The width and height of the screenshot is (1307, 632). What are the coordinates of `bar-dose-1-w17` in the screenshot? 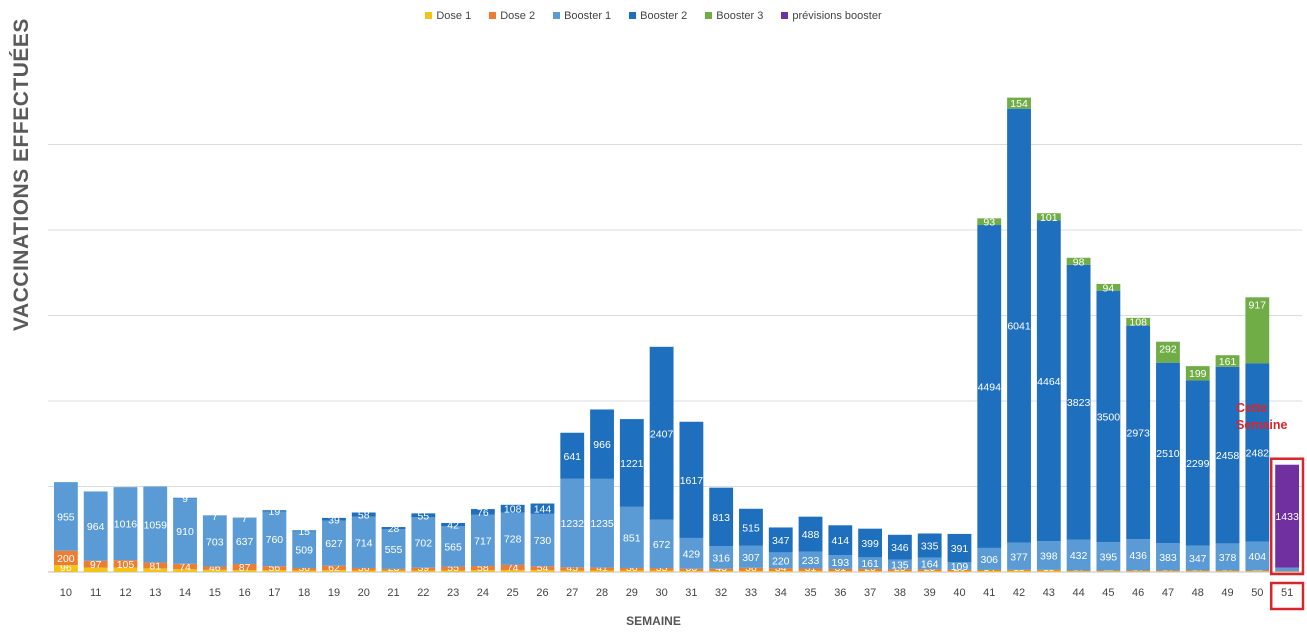 It's located at (274, 571).